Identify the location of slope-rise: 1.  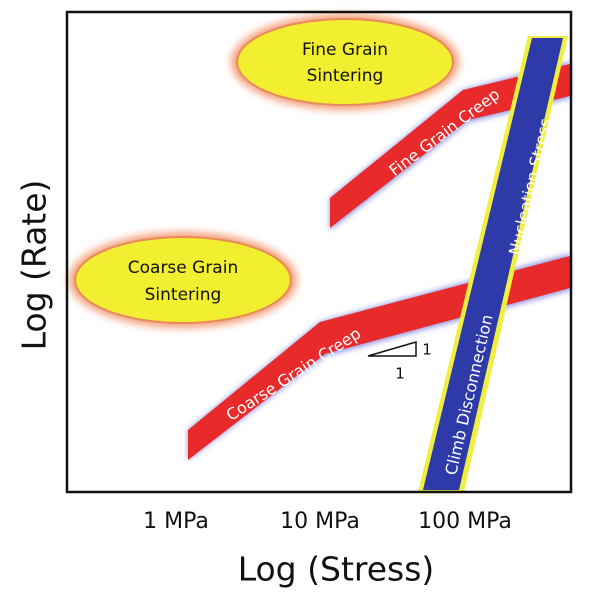
(427, 350).